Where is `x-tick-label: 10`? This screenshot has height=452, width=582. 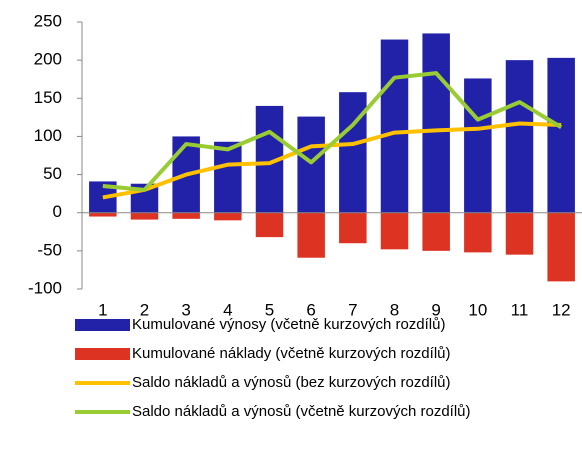
x-tick-label: 10 is located at coordinates (477, 309).